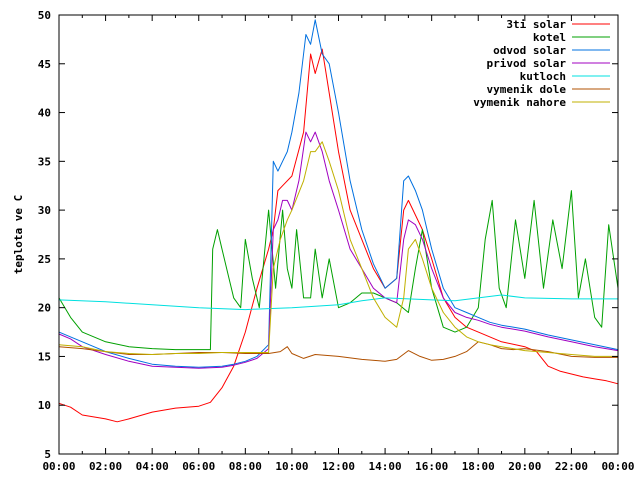 Image resolution: width=640 pixels, height=480 pixels. I want to click on legend-label: privod solar, so click(527, 63).